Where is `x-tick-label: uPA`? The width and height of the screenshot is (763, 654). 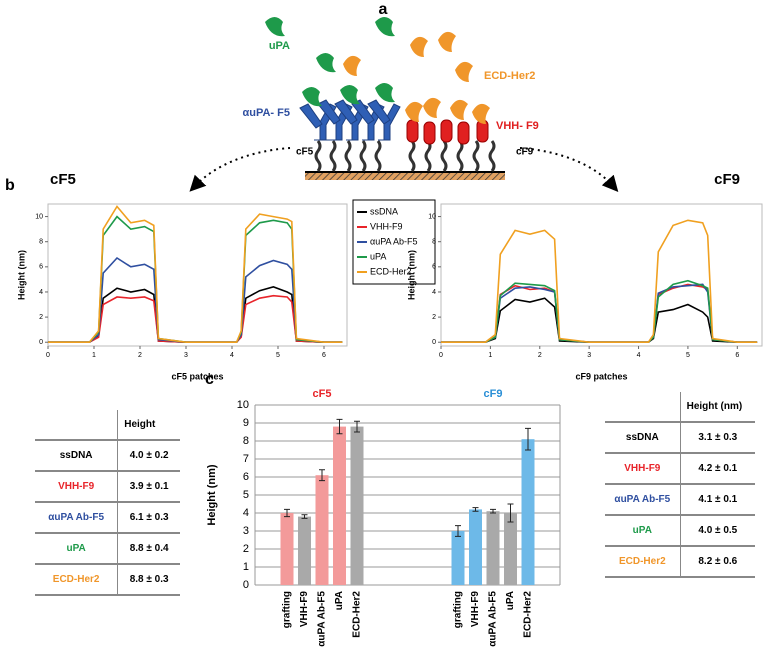
x-tick-label: uPA is located at coordinates (510, 600).